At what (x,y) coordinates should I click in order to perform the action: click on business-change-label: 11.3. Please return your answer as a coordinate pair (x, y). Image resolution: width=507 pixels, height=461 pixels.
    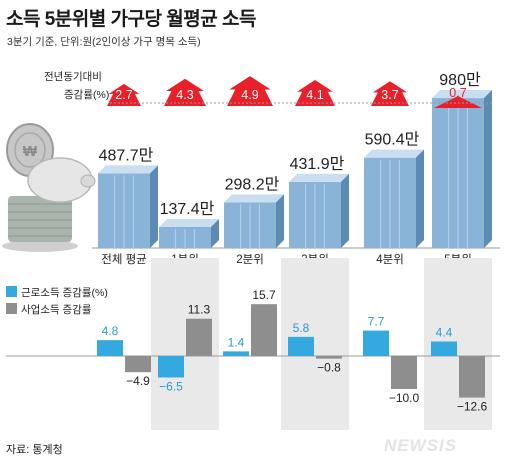
    Looking at the image, I should click on (199, 310).